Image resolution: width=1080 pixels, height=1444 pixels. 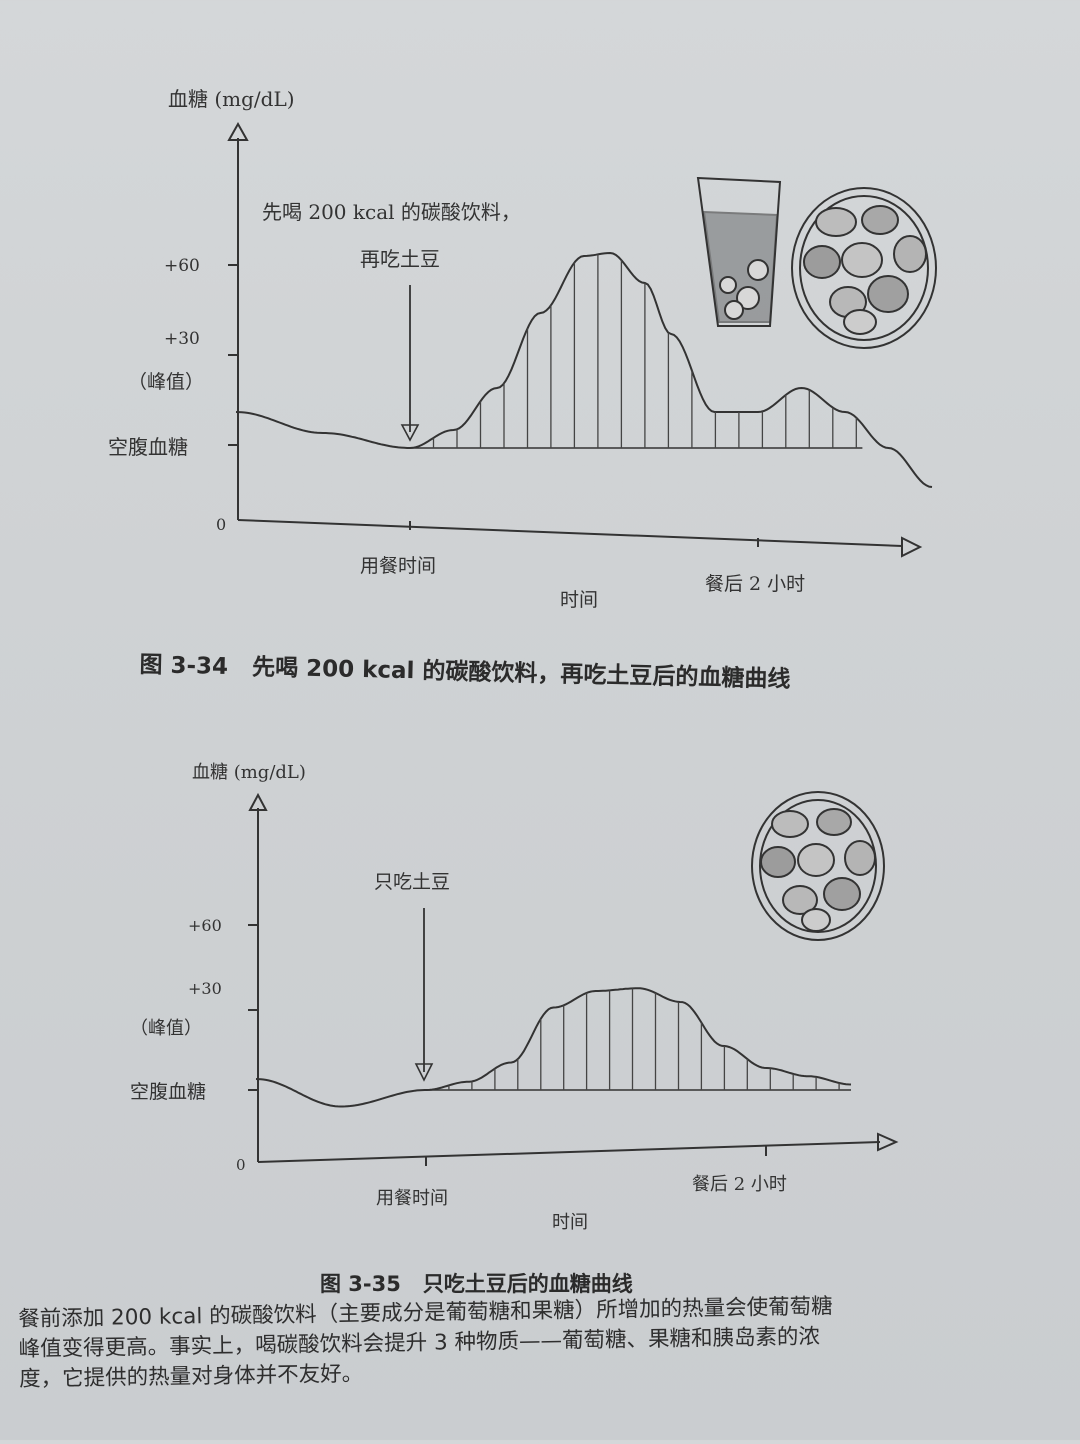 I want to click on annotation-line-1: 只吃土豆, so click(x=412, y=882).